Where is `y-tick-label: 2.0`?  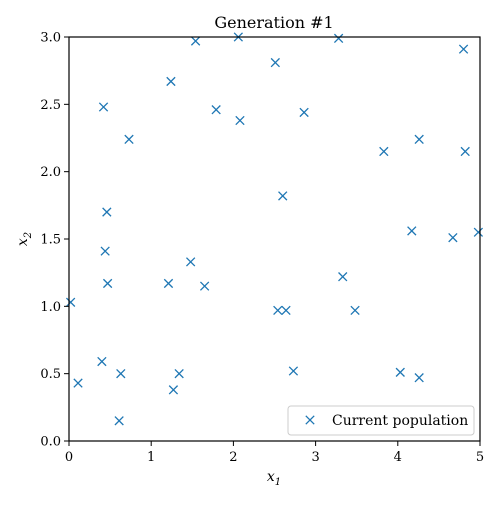
y-tick-label: 2.0 is located at coordinates (50, 172).